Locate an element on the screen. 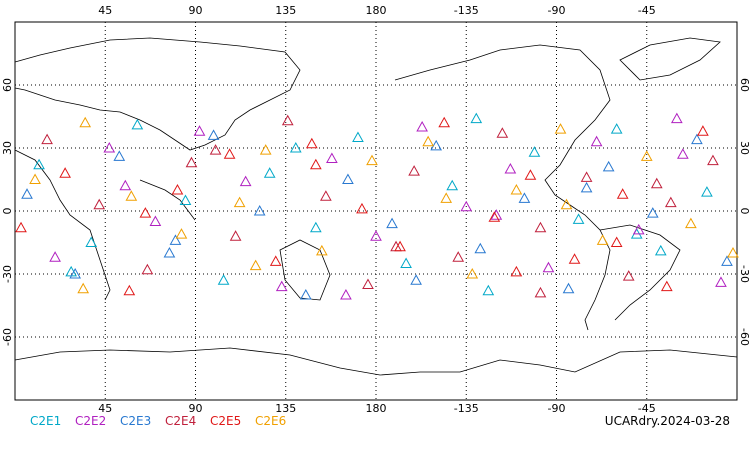 Image resolution: width=750 pixels, height=454 pixels. x-tick-label-top: -135 is located at coordinates (466, 10).